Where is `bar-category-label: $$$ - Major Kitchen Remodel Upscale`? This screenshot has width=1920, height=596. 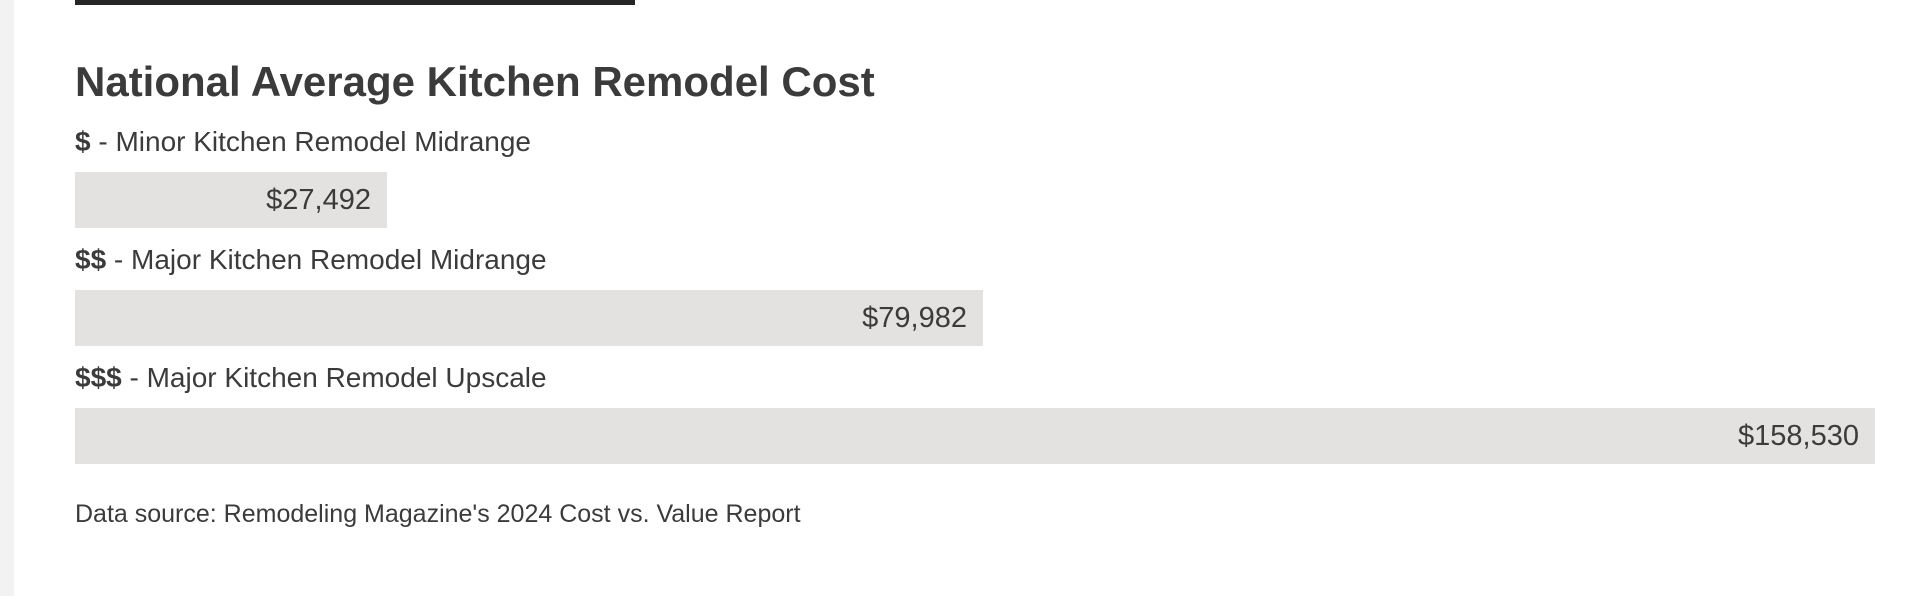
bar-category-label: $$$ - Major Kitchen Remodel Upscale is located at coordinates (975, 378).